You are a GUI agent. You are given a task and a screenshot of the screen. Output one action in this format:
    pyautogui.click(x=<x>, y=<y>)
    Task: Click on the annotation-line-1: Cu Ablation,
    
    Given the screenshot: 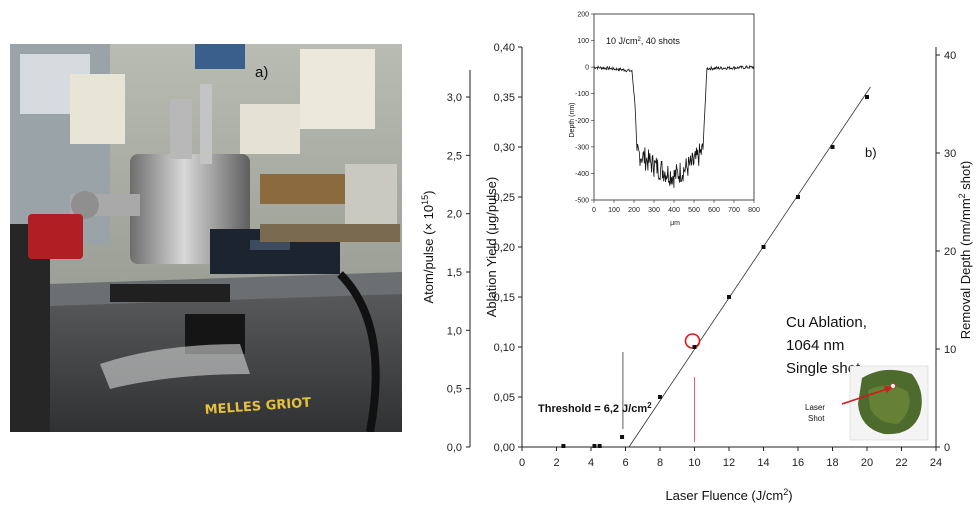 What is the action you would take?
    pyautogui.click(x=826, y=322)
    